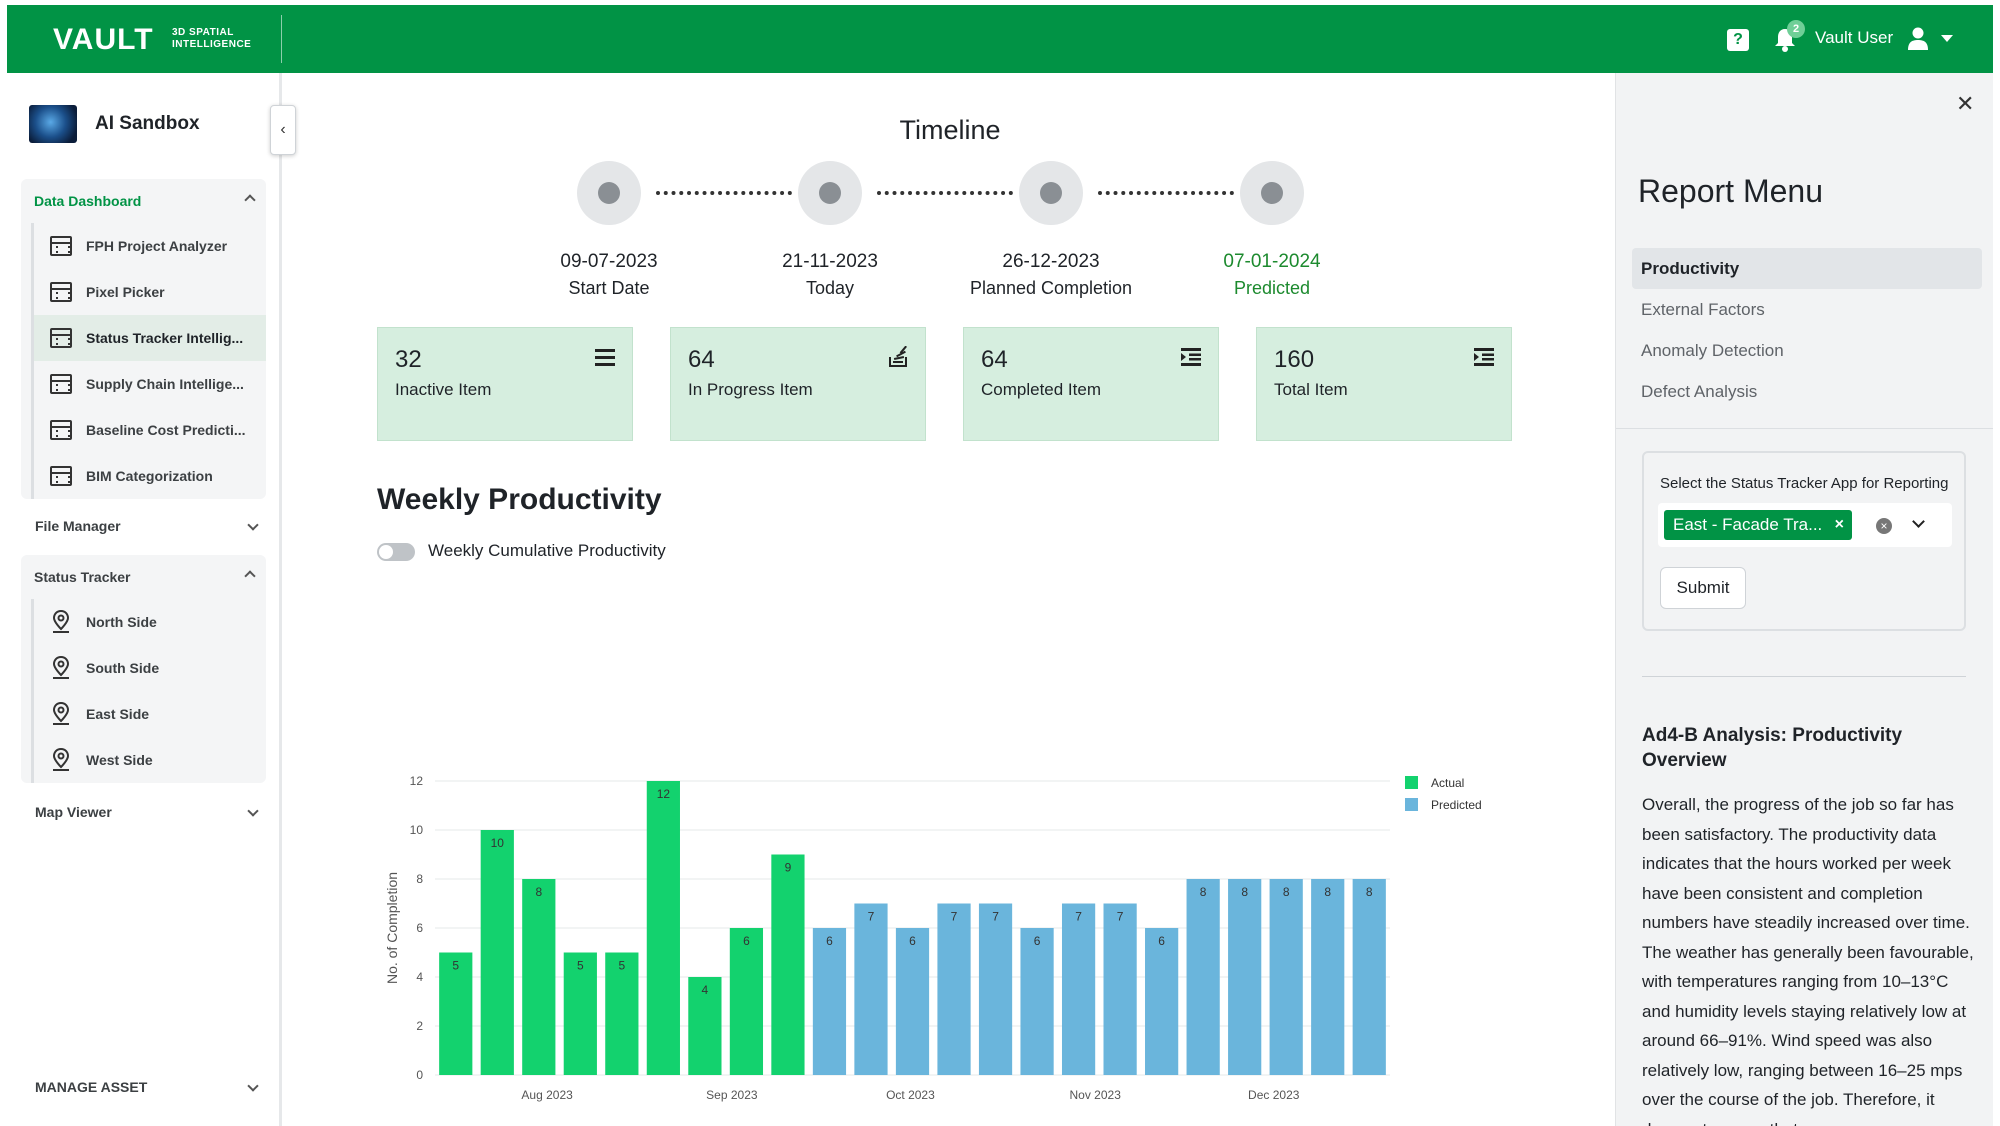  Describe the element at coordinates (1703, 309) in the screenshot. I see `report-menu-external-factors: External Factors` at that location.